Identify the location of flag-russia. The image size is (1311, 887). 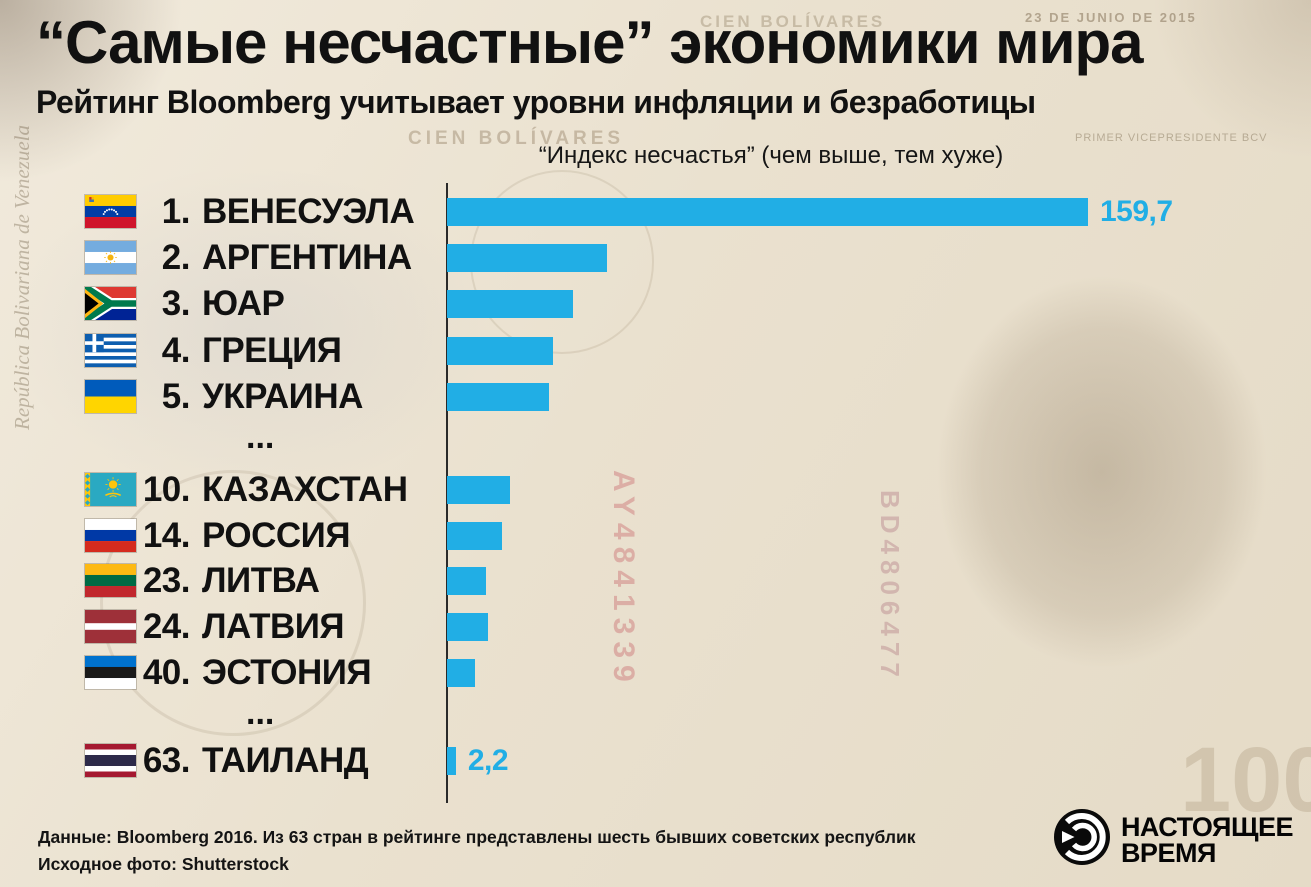
(110, 535).